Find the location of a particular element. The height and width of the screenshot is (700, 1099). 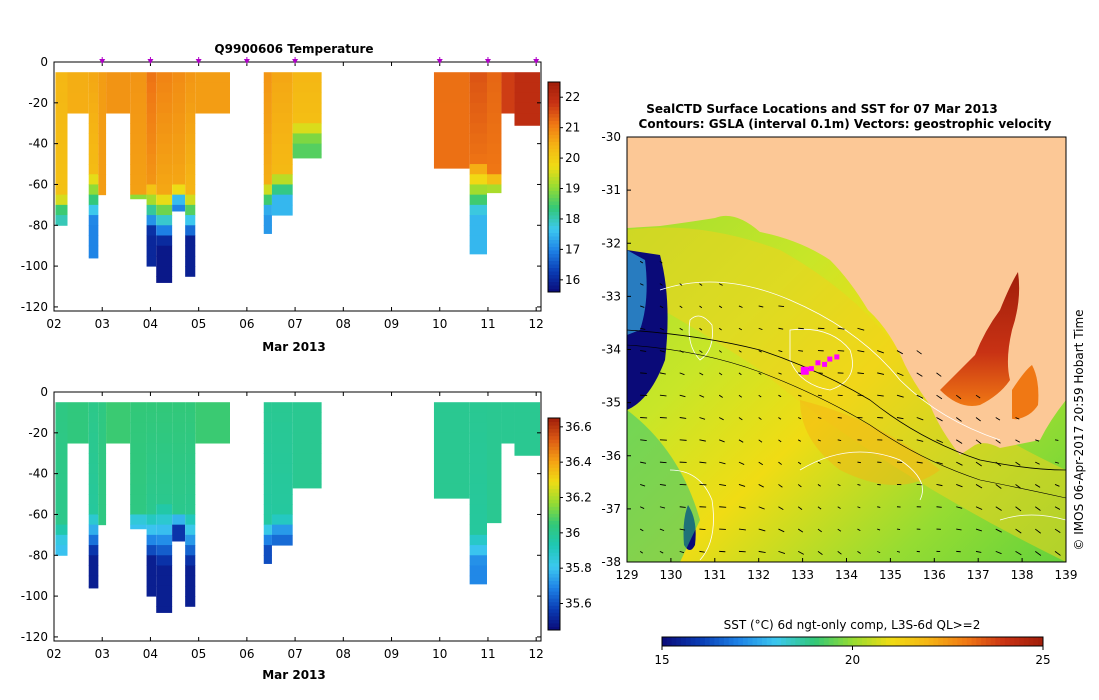

colorbar-tick-label: 18 is located at coordinates (572, 219).